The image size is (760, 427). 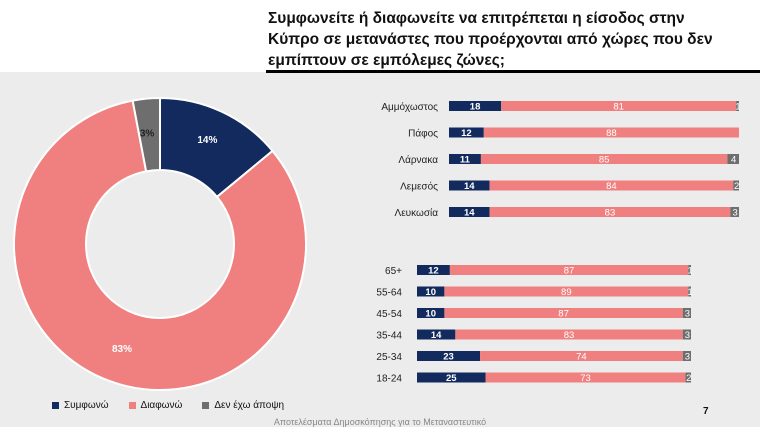 I want to click on donut-slice-no-opinion, so click(x=146, y=134).